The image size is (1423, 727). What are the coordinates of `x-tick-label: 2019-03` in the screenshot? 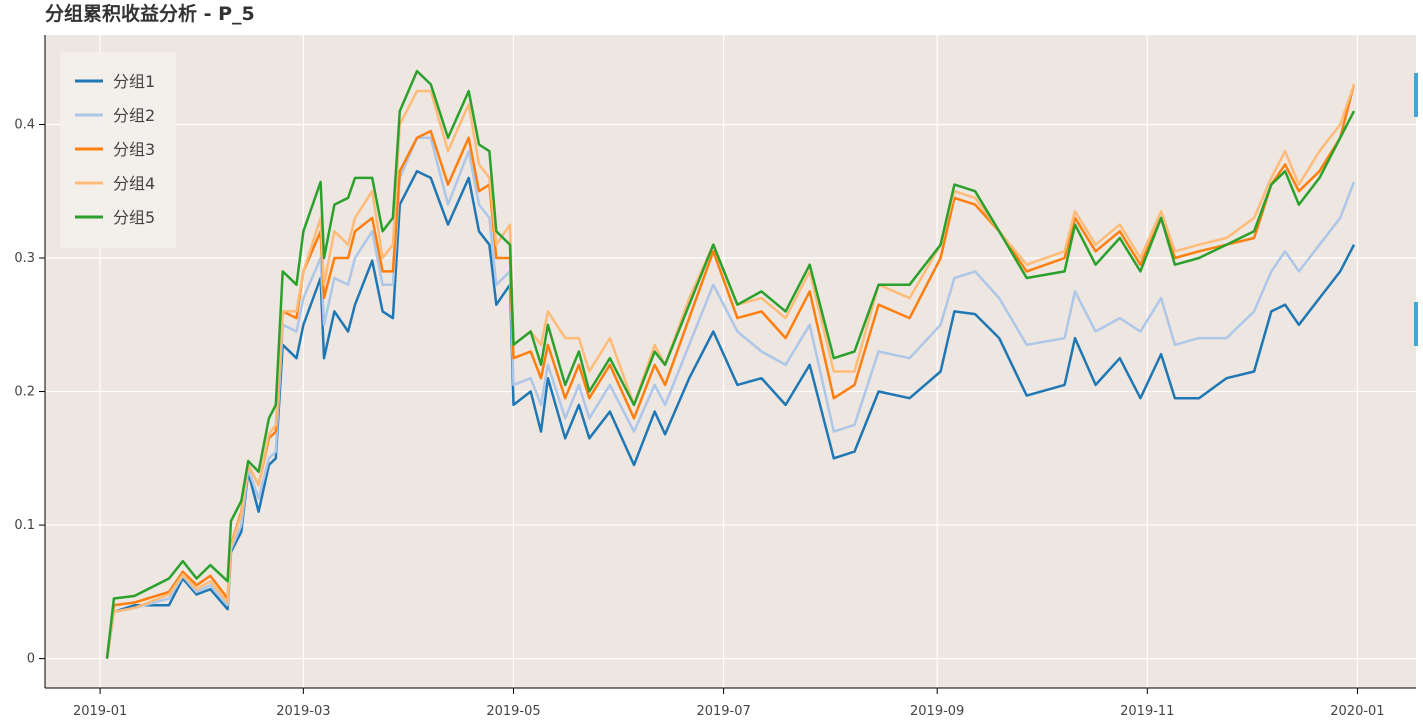 It's located at (303, 711).